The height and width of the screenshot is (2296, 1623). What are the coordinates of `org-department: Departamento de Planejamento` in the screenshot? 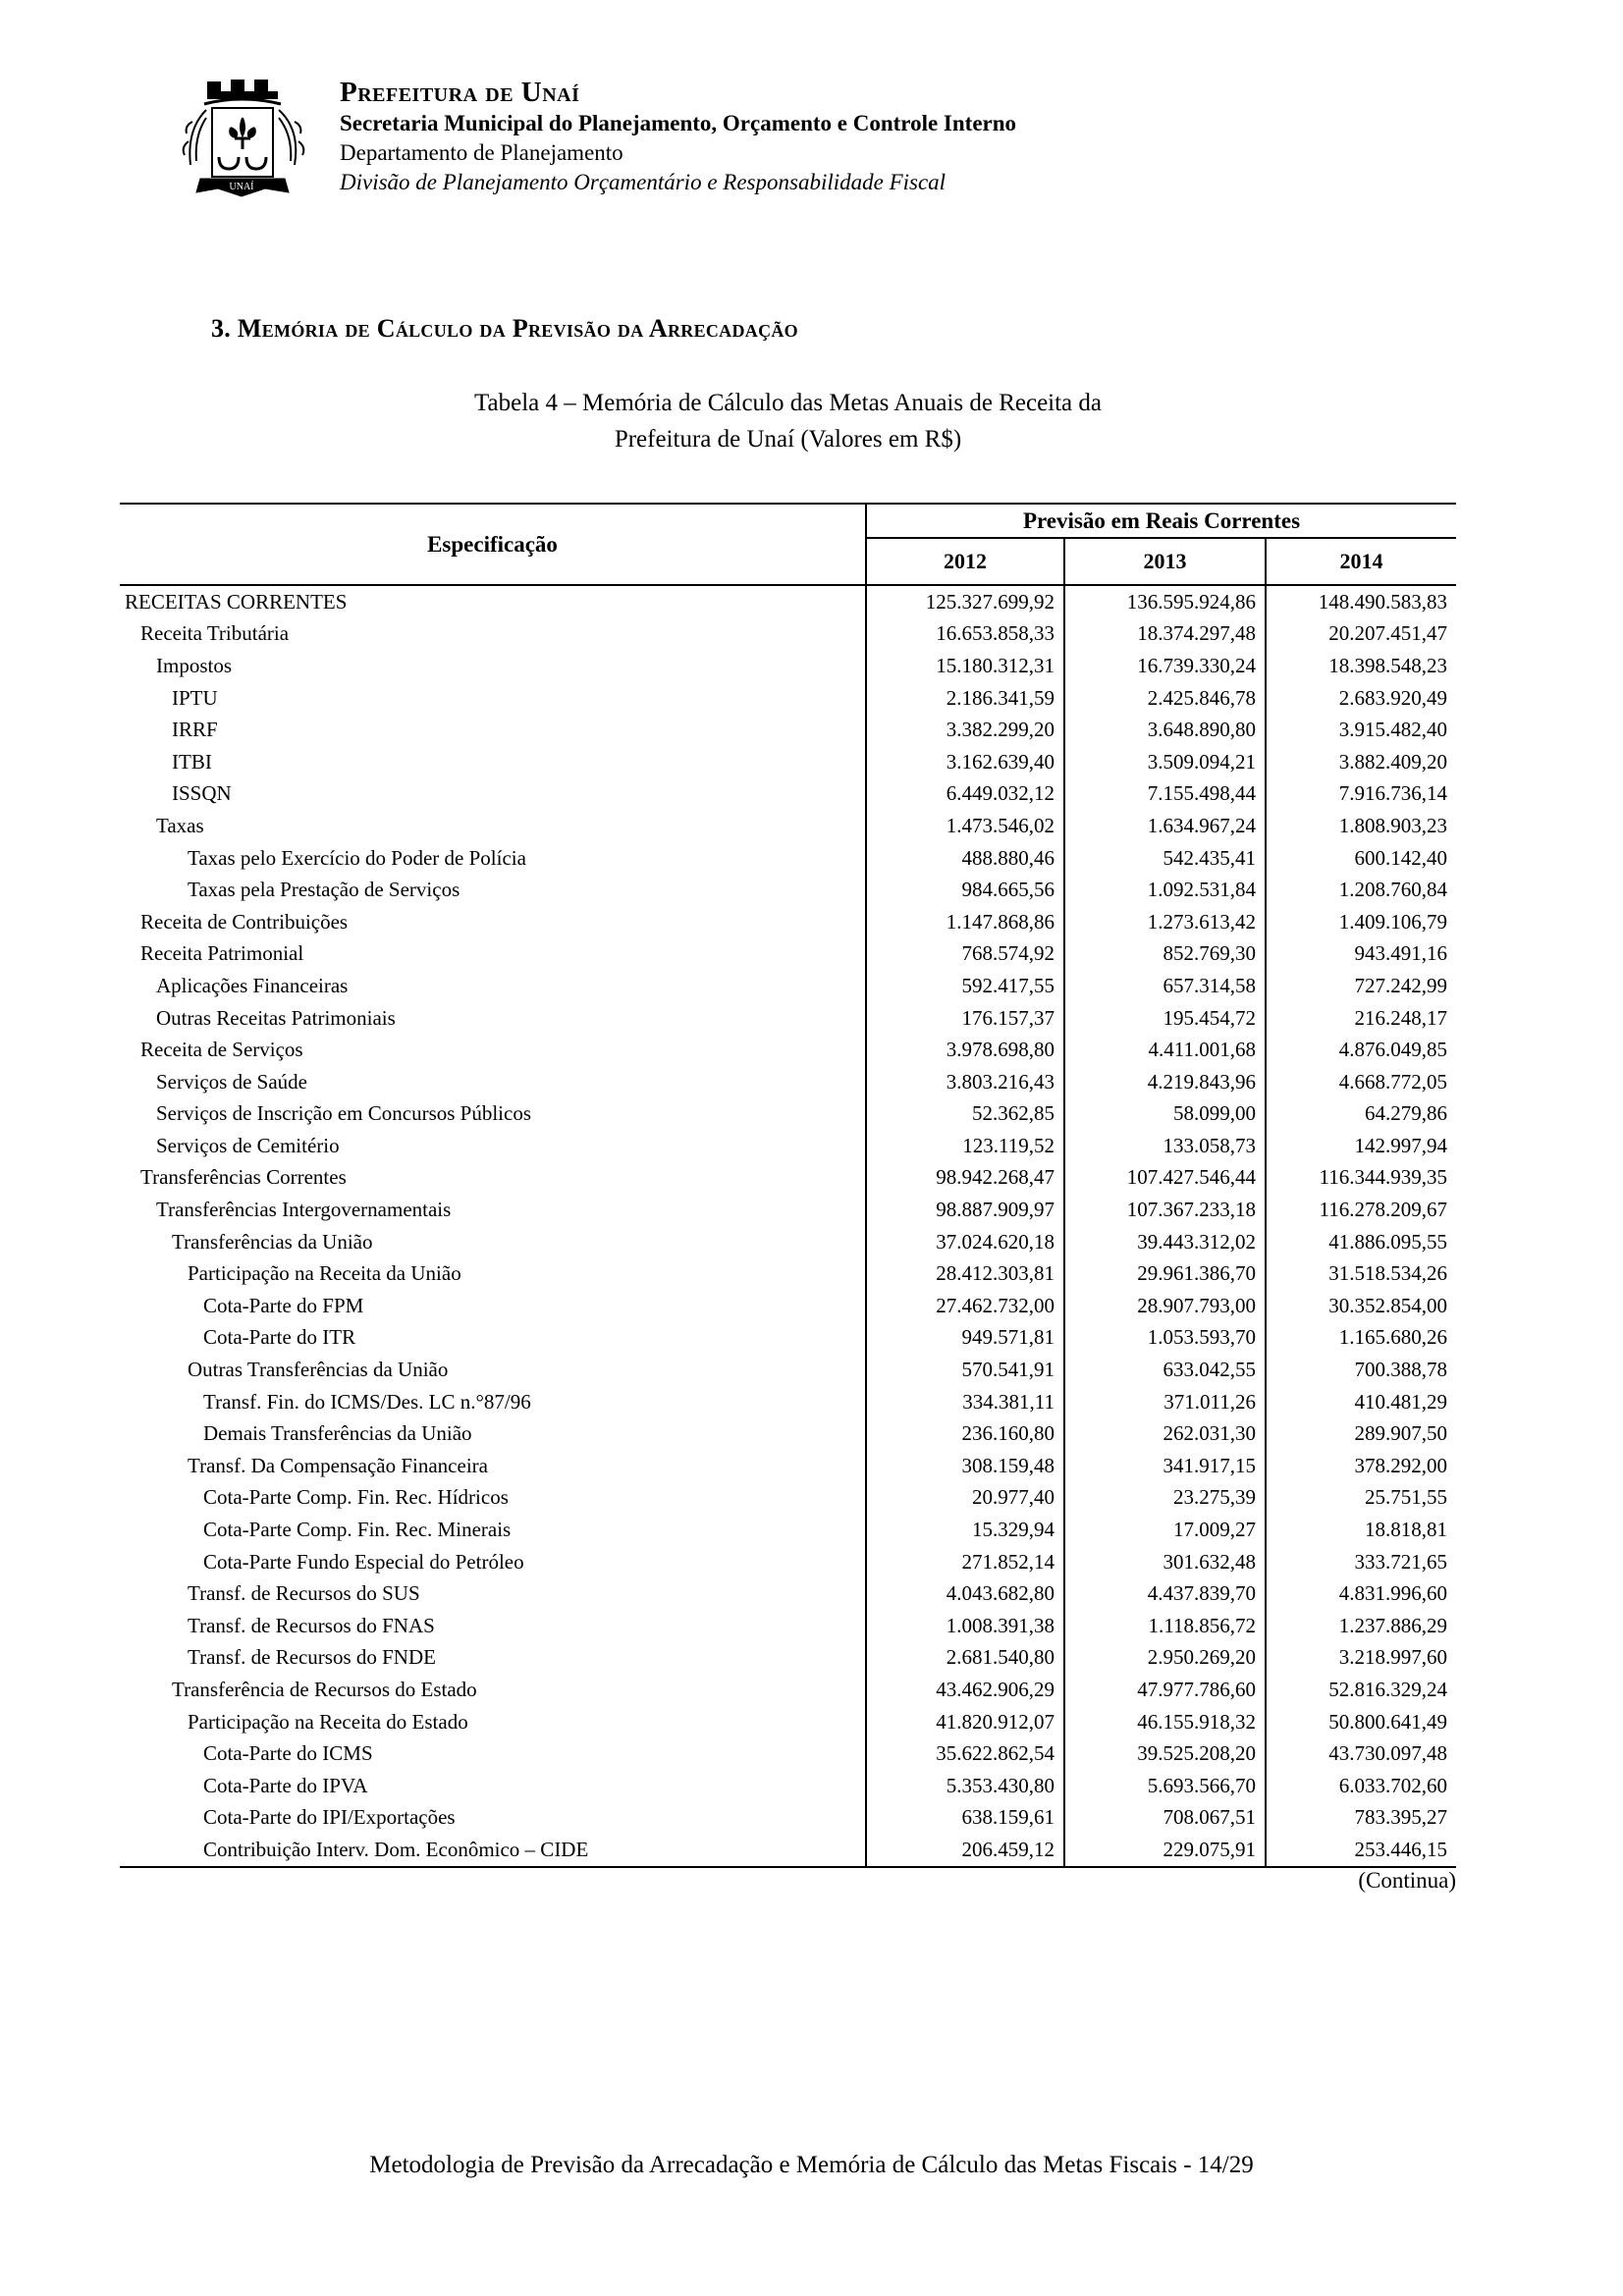 It's located at (481, 152).